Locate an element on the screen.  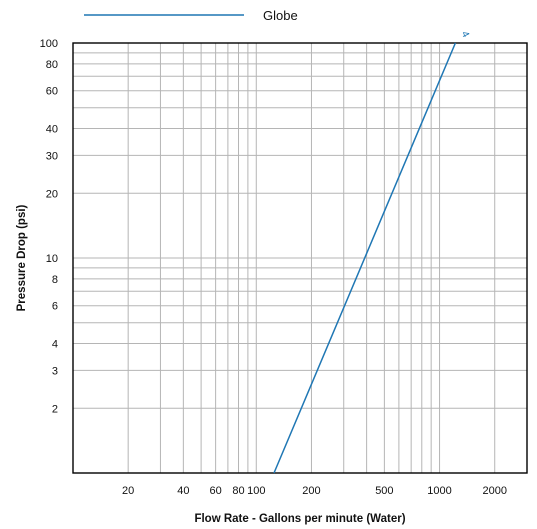
y-tick-label: 2 is located at coordinates (55, 409).